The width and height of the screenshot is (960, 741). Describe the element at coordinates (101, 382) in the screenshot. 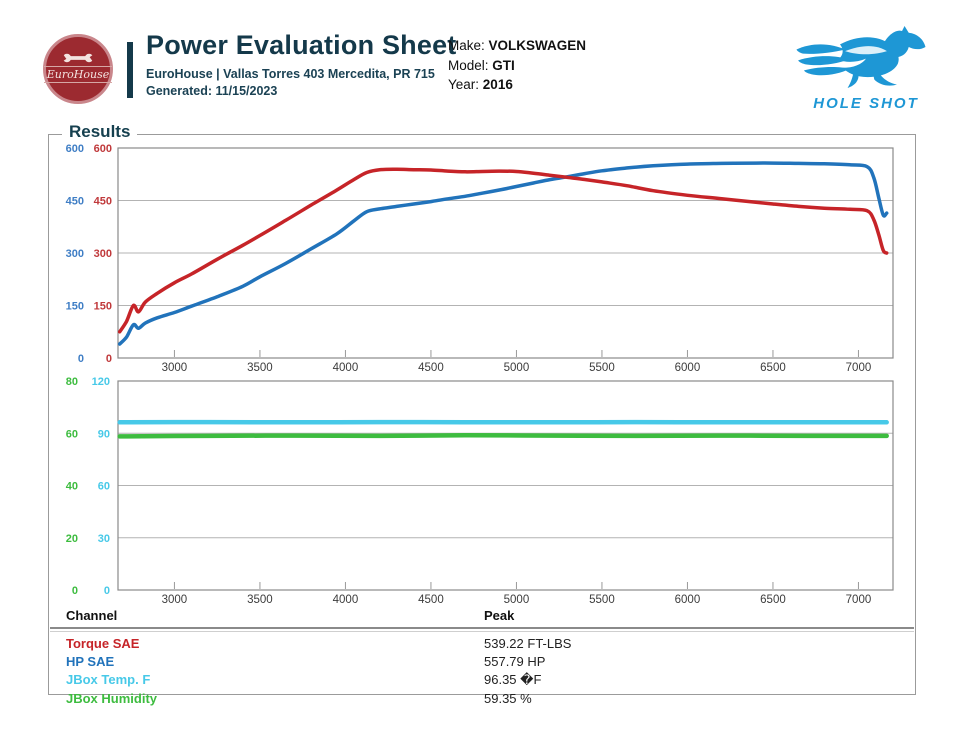

I see `y-tick-label: 120` at that location.